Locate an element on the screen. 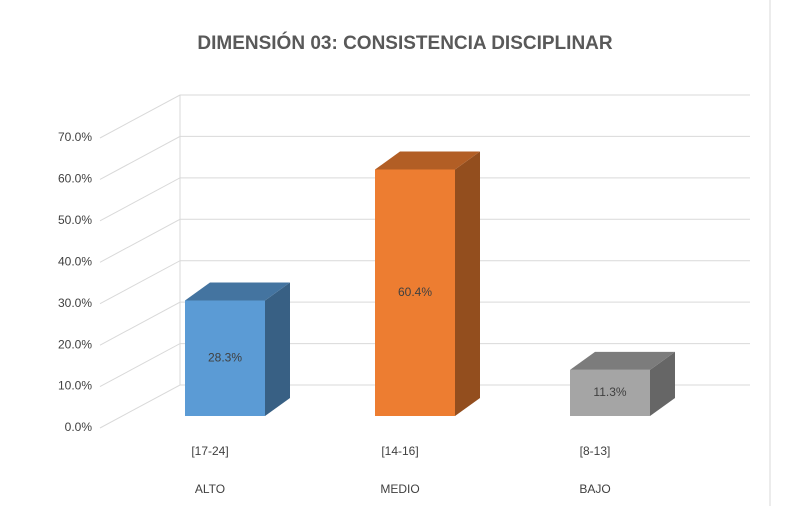  y-tick-label: 70.0% is located at coordinates (75, 137).